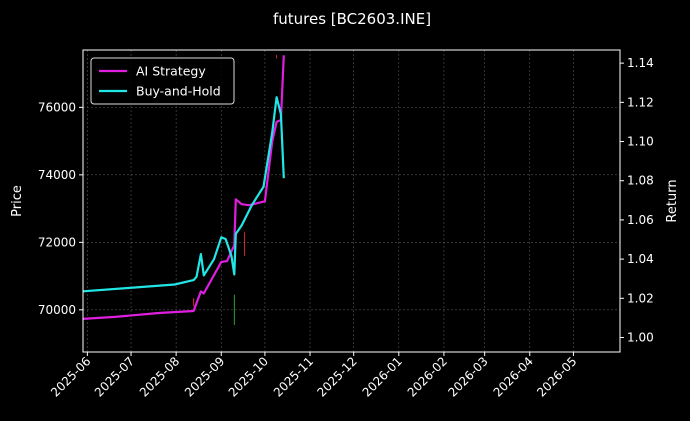  I want to click on y-right-tick-label: 1.00, so click(640, 337).